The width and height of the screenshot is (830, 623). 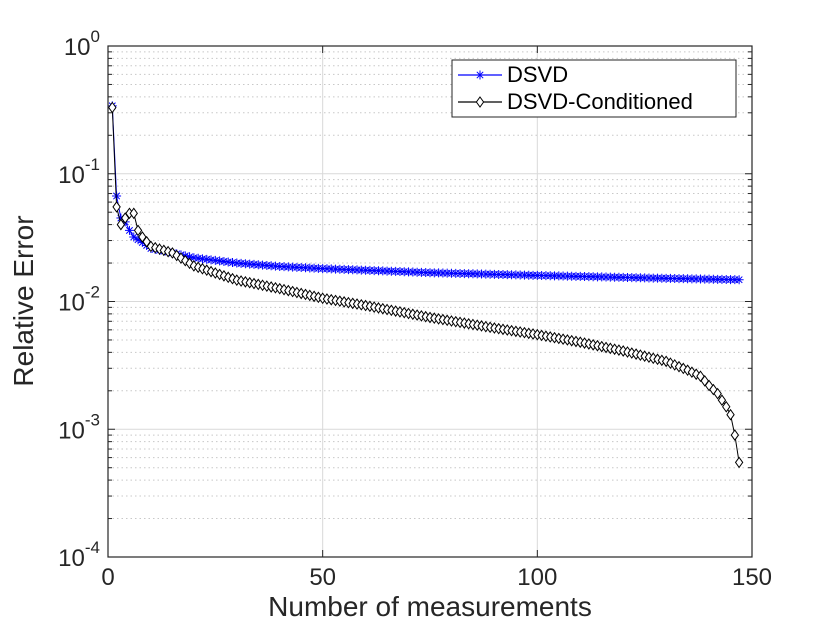 What do you see at coordinates (79, 172) in the screenshot?
I see `y-tick-label: 10⁻¹` at bounding box center [79, 172].